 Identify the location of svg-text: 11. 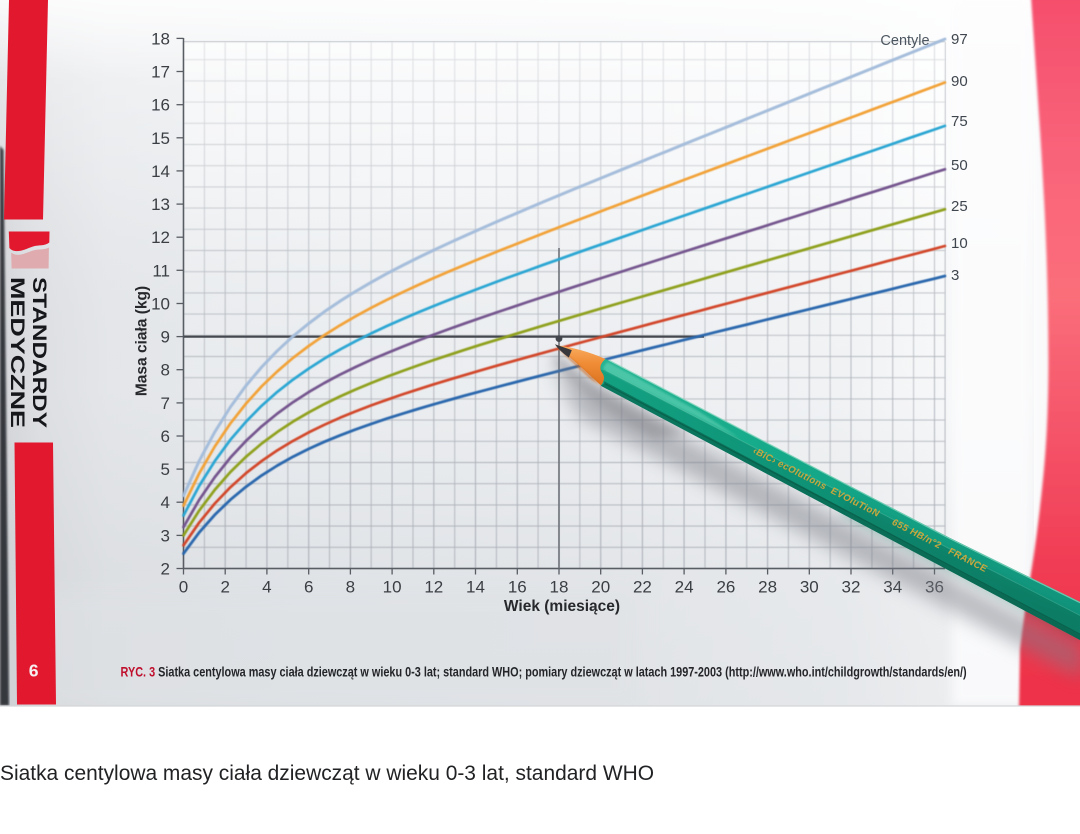
(161, 270).